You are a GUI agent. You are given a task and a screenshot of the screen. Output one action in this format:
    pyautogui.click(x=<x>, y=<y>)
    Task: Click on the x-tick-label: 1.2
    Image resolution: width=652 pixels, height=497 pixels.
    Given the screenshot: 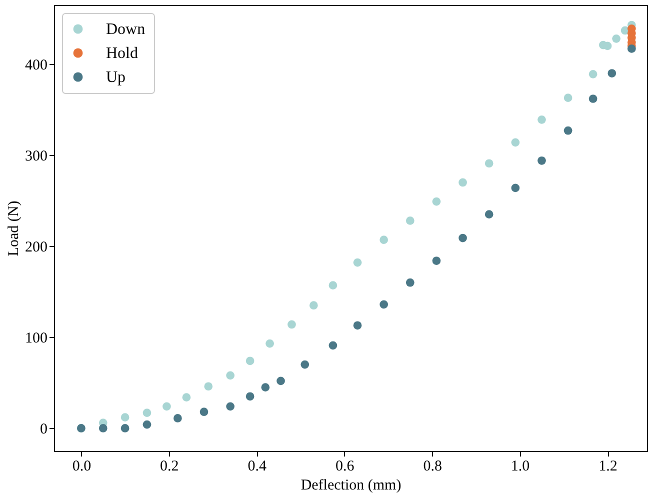 What is the action you would take?
    pyautogui.click(x=608, y=466)
    